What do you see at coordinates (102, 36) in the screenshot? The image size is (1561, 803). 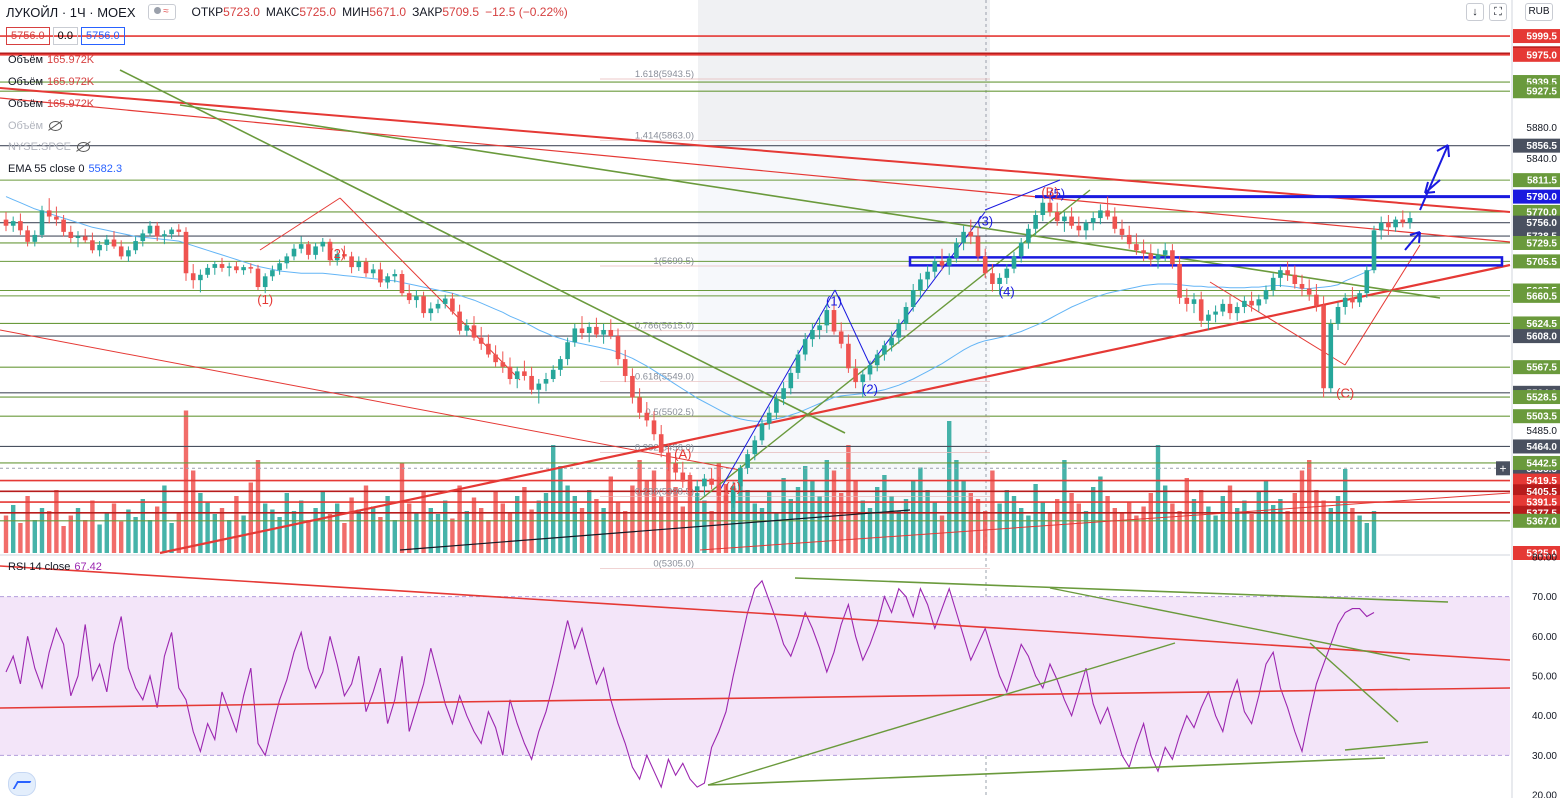 I see `buy-price-box: 5756.0` at bounding box center [102, 36].